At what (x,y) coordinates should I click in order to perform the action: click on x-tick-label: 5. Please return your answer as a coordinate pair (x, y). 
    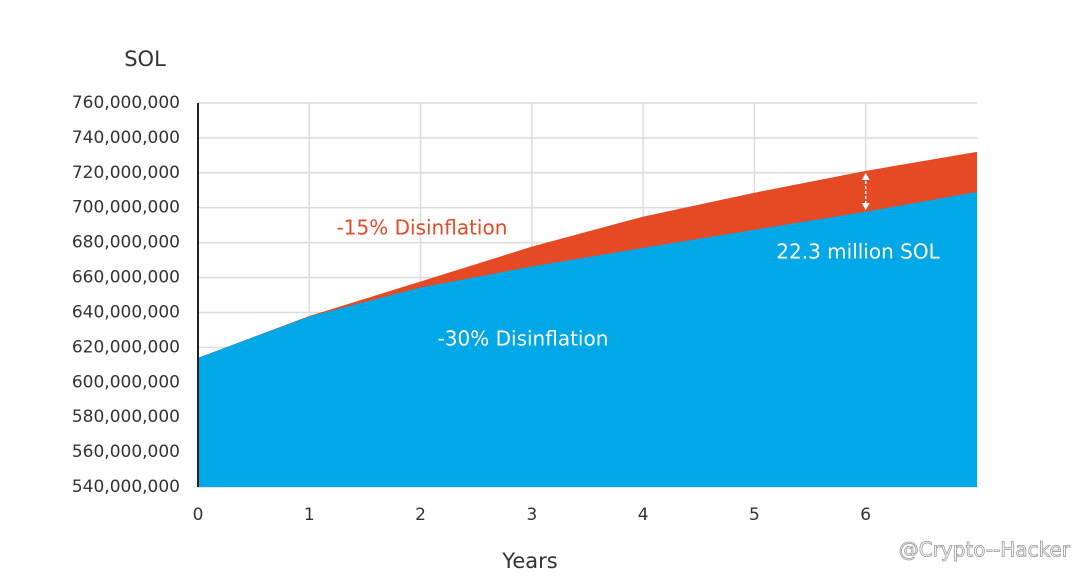
    Looking at the image, I should click on (754, 515).